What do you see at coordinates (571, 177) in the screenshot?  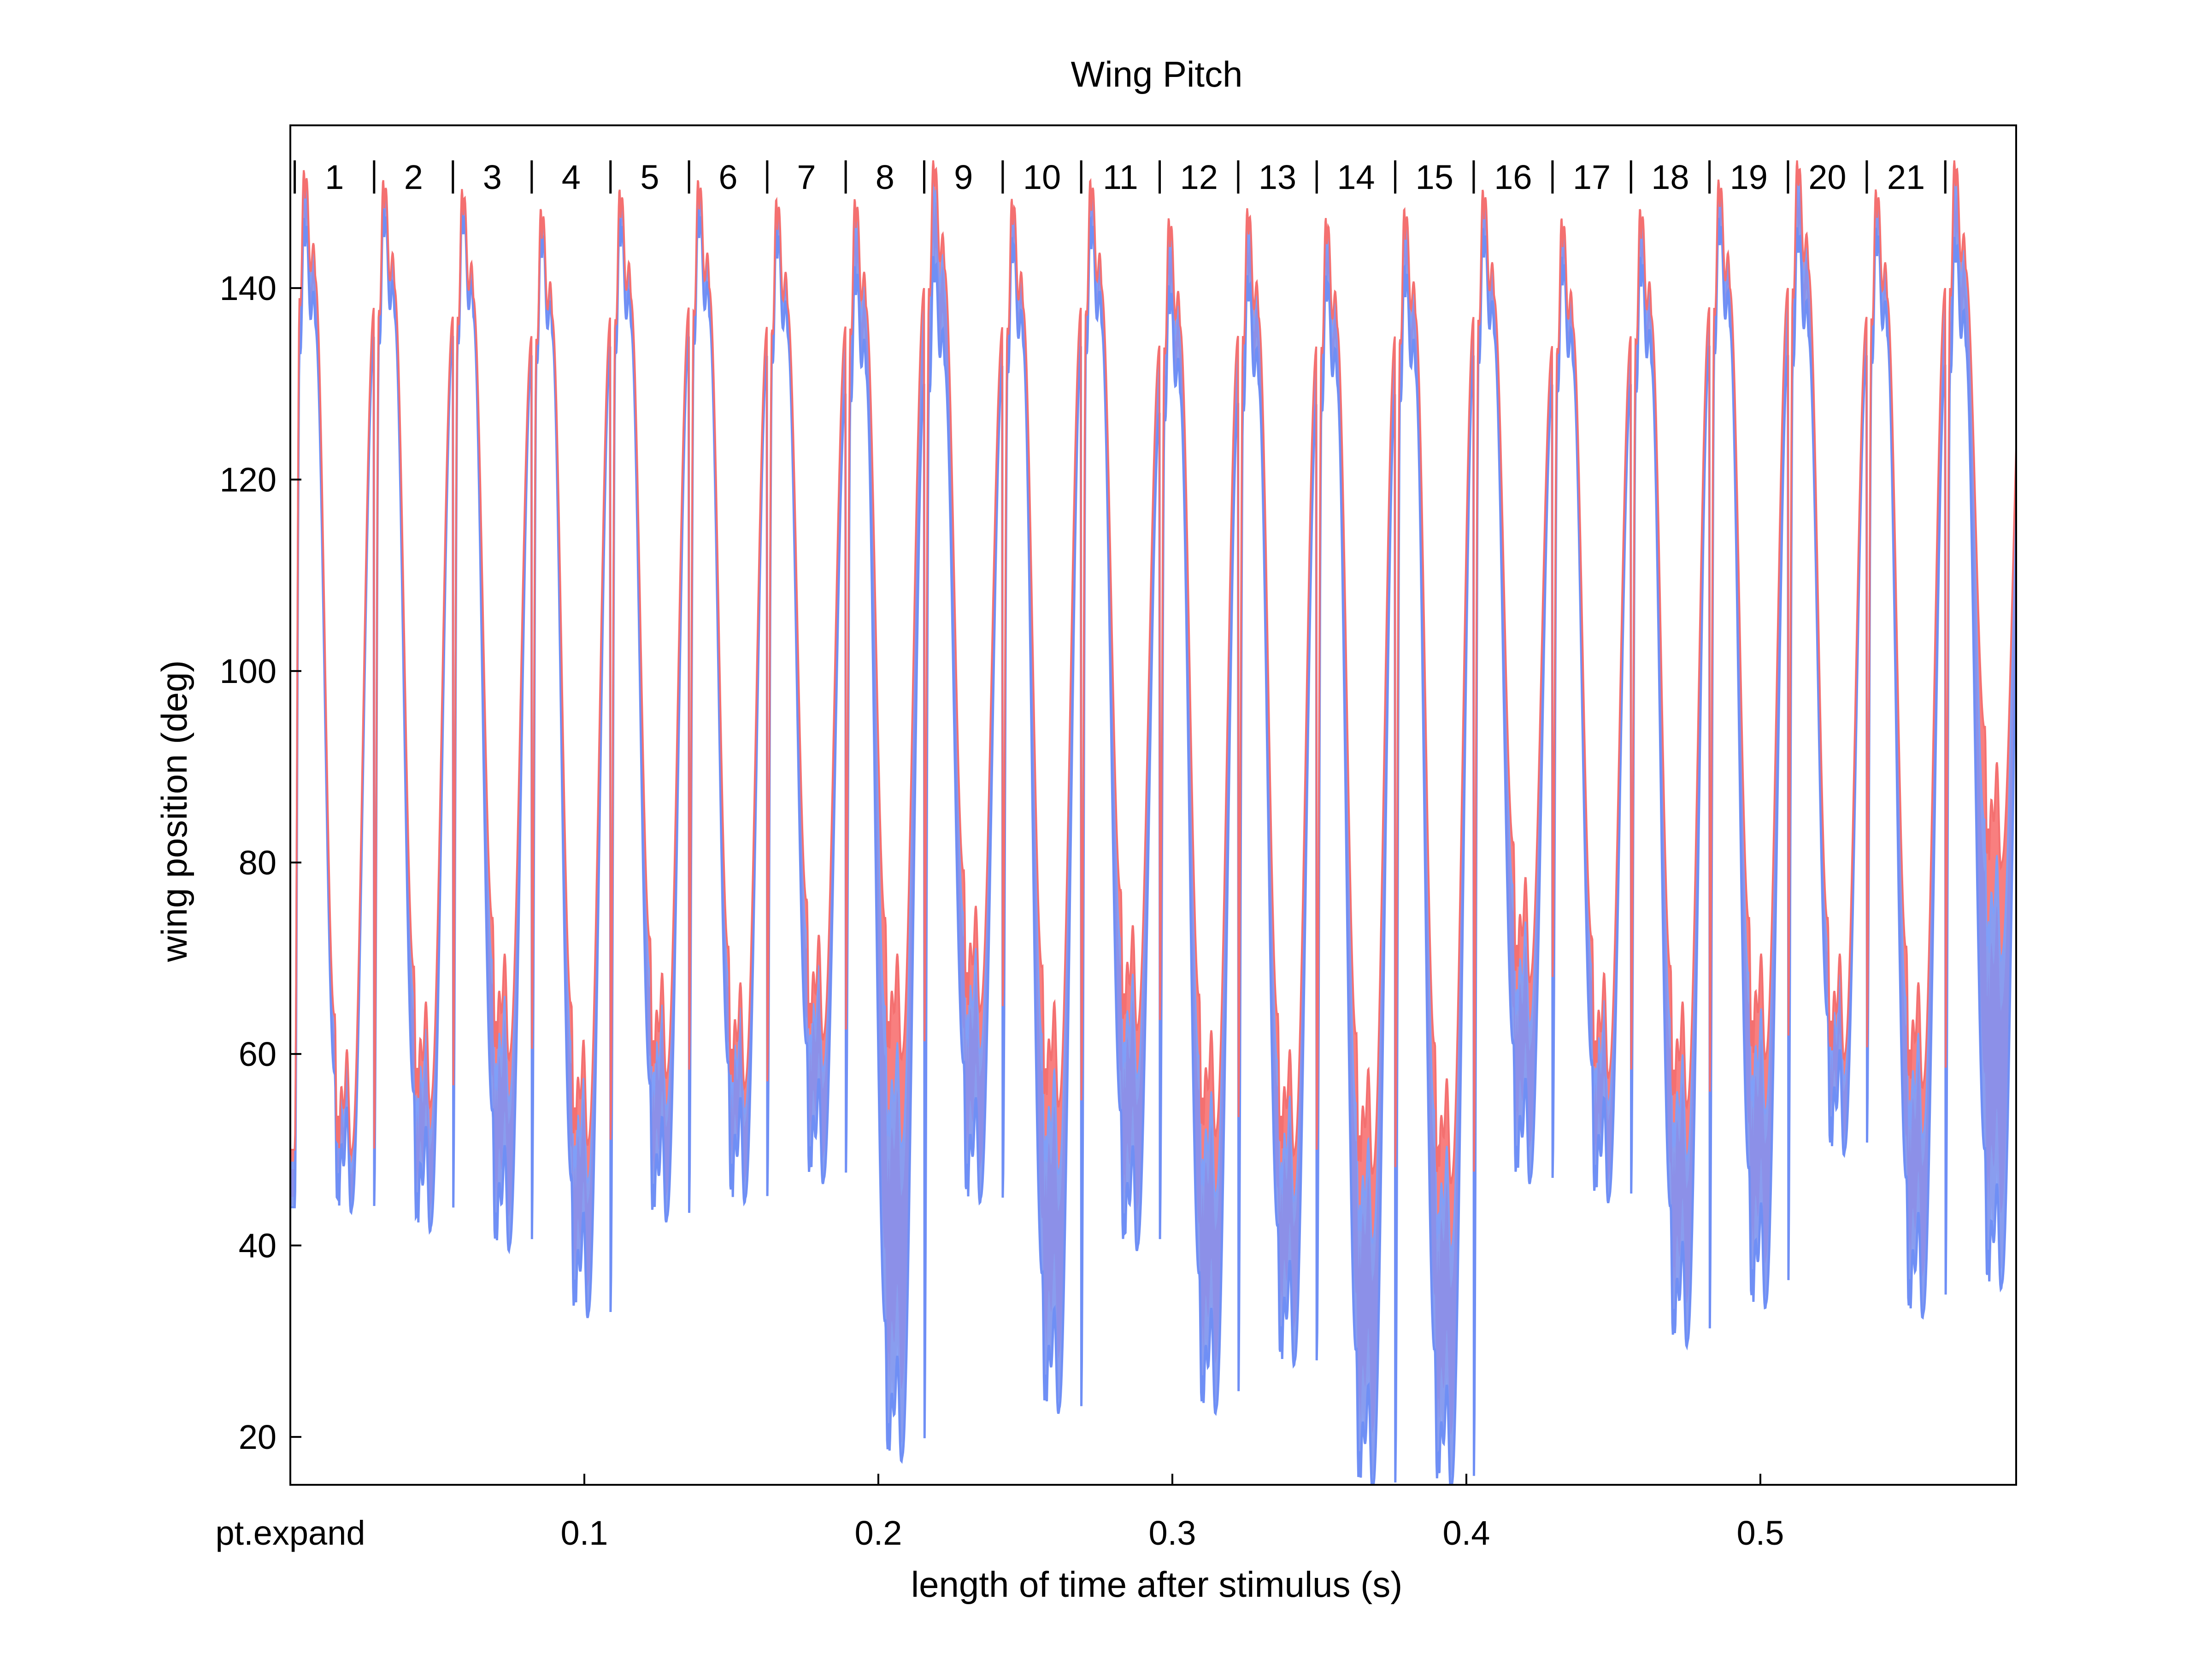 I see `stroke-label: 4` at bounding box center [571, 177].